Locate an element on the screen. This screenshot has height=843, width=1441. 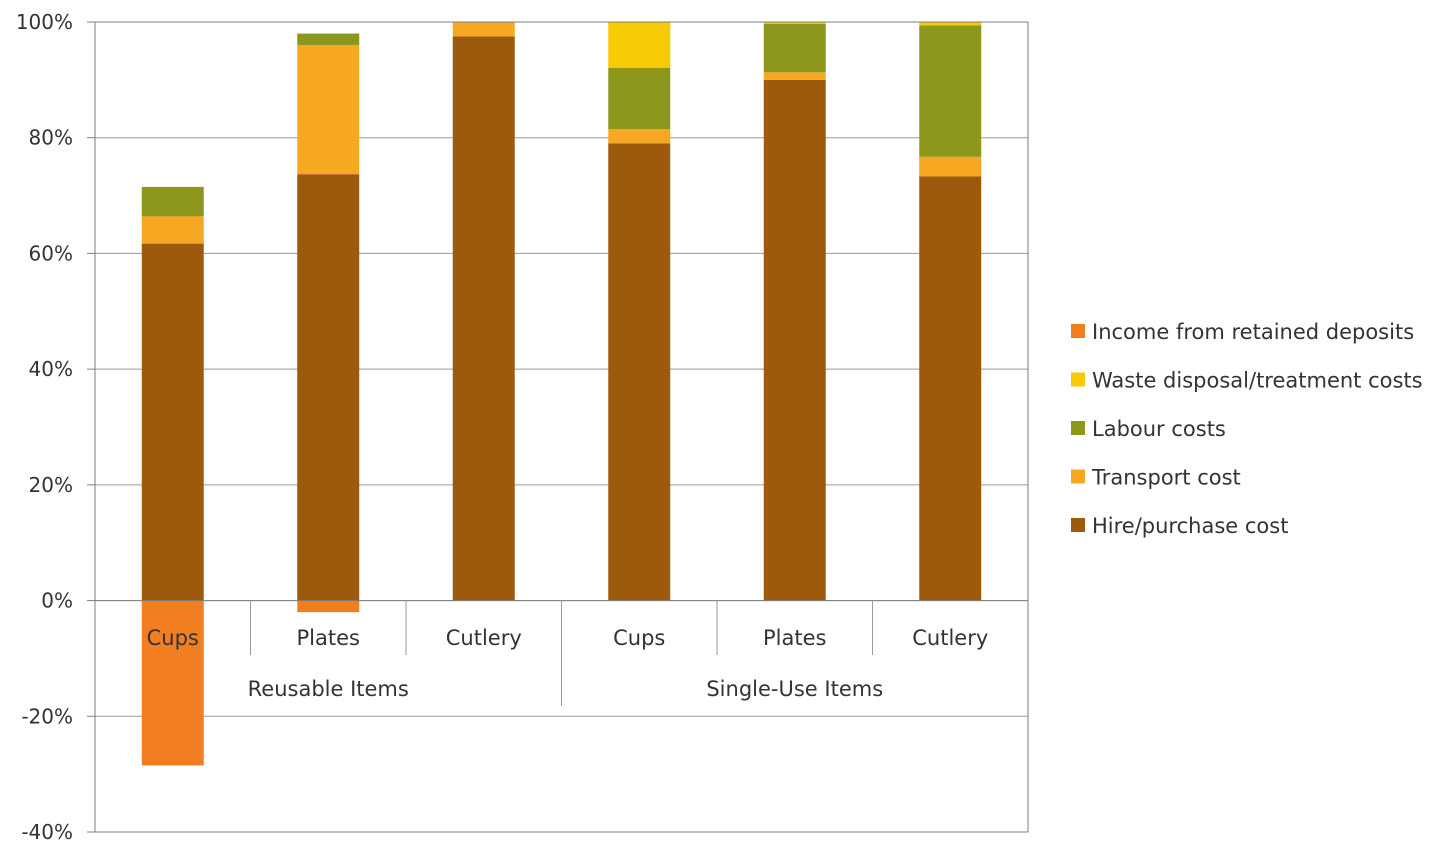
y-tick-label: 80% is located at coordinates (51, 138).